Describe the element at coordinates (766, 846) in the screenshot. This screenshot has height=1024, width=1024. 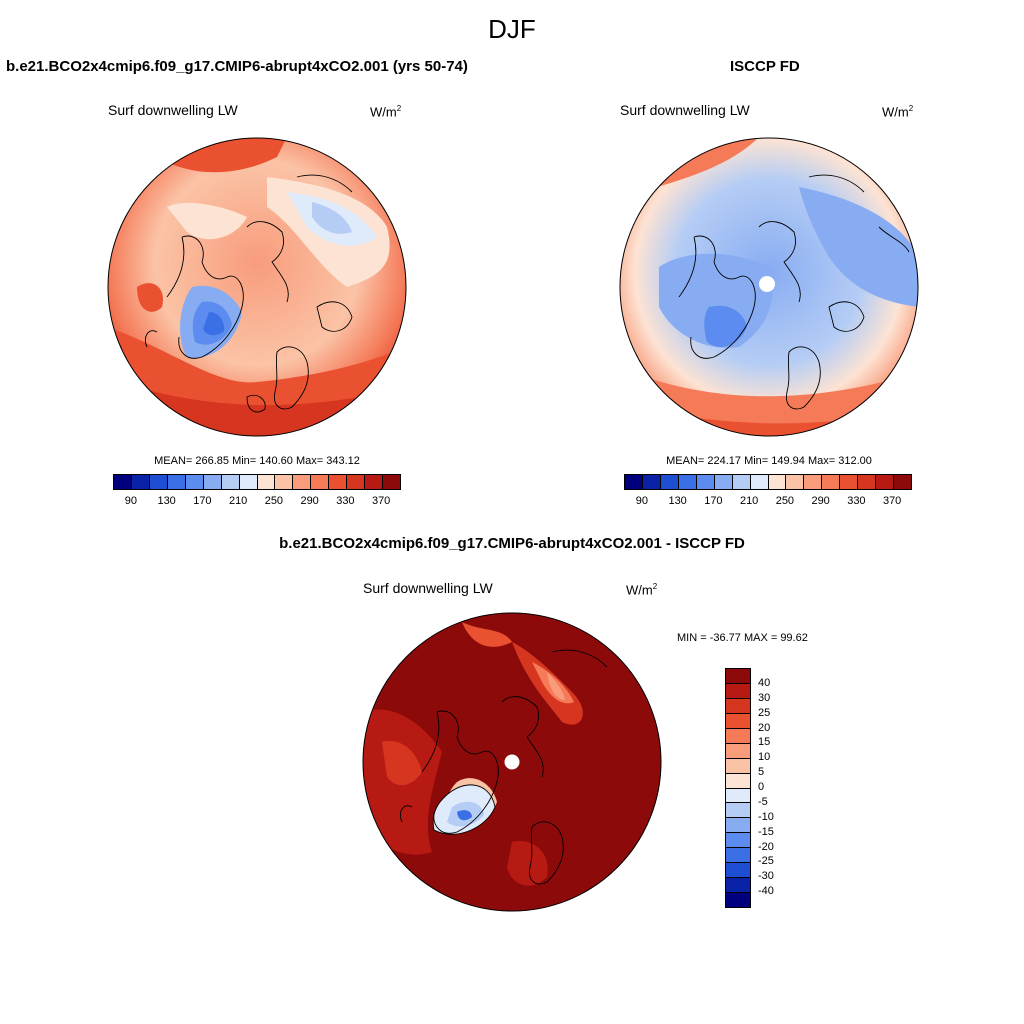
I see `panel-3-colorbar-tick-label: -20` at that location.